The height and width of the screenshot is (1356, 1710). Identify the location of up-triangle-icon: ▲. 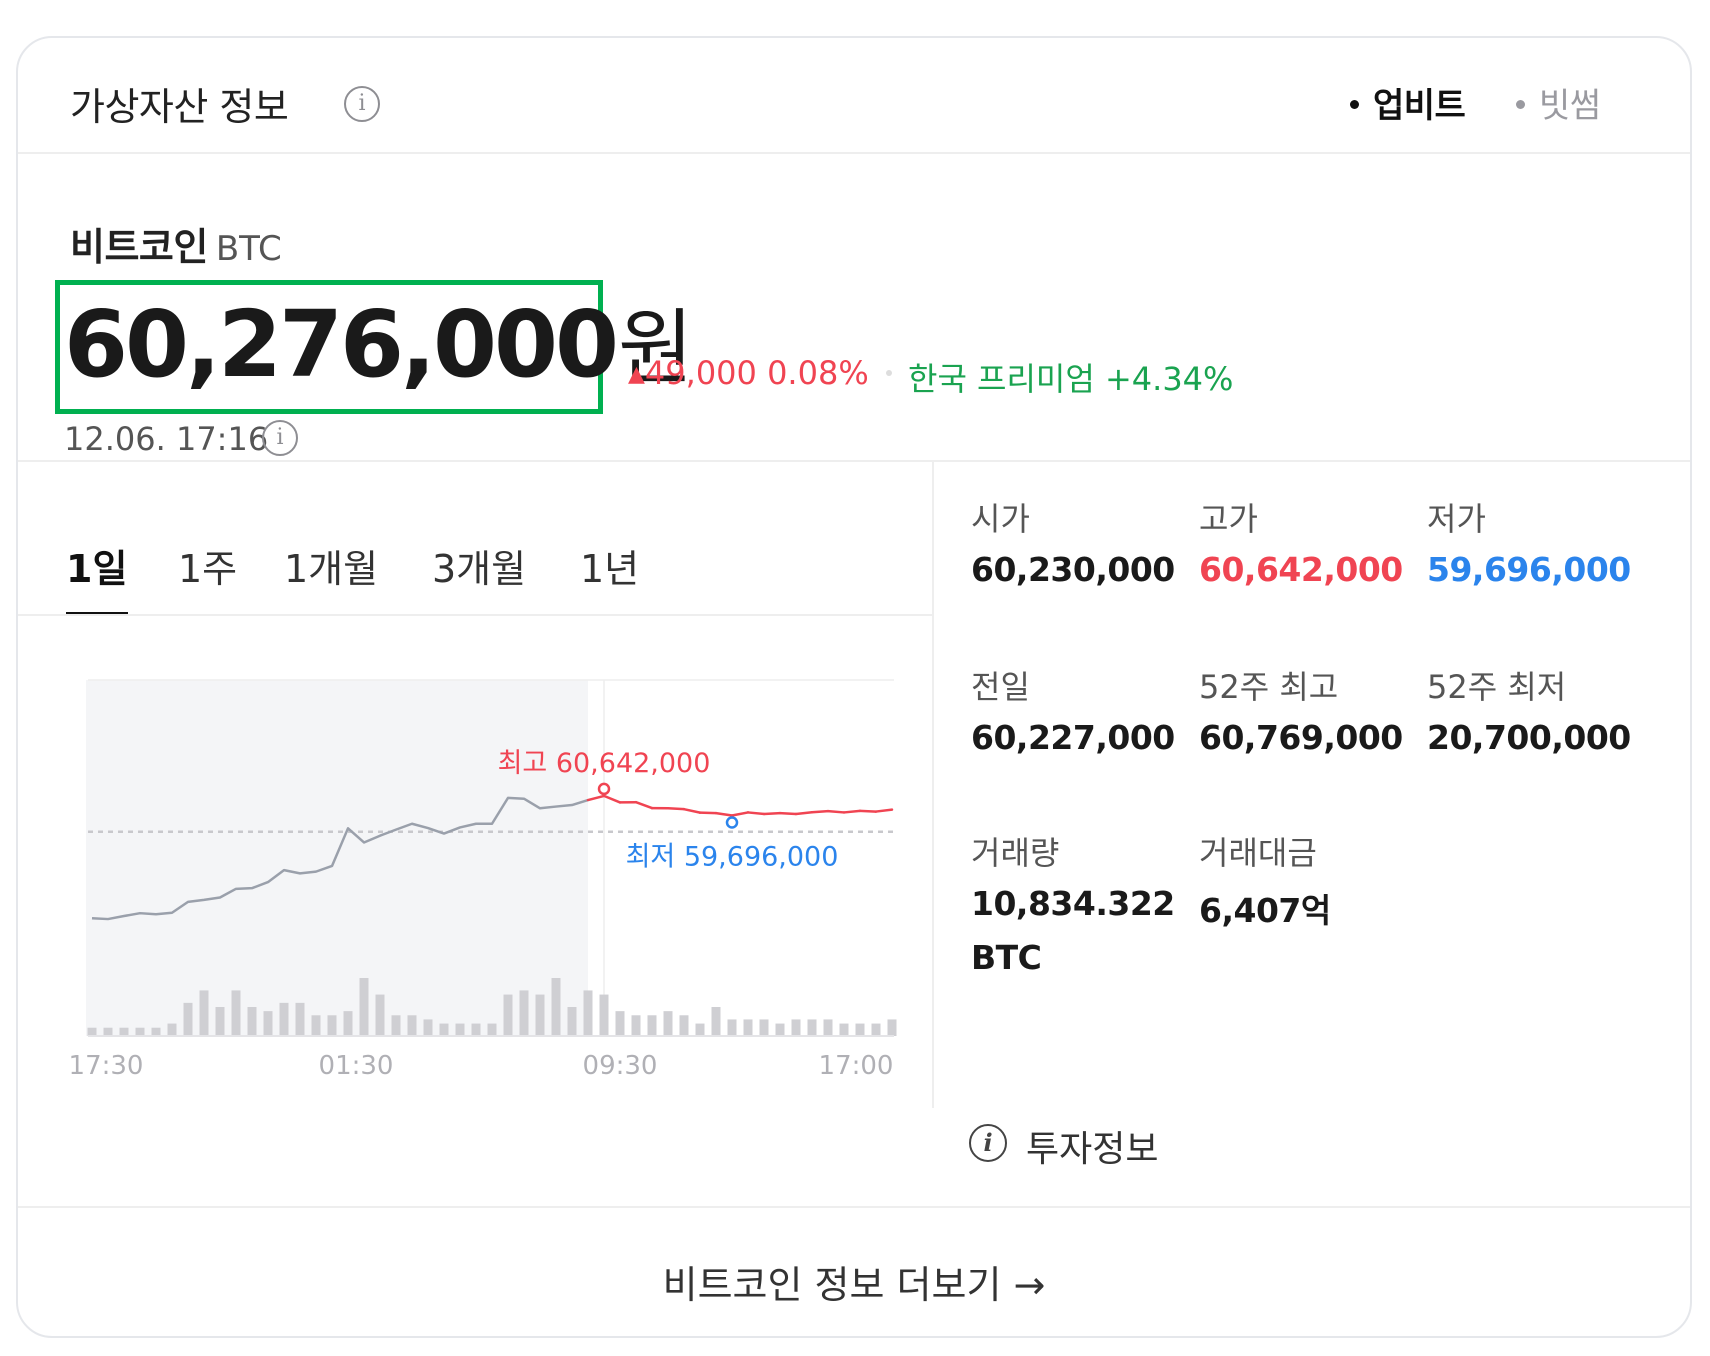
(636, 374).